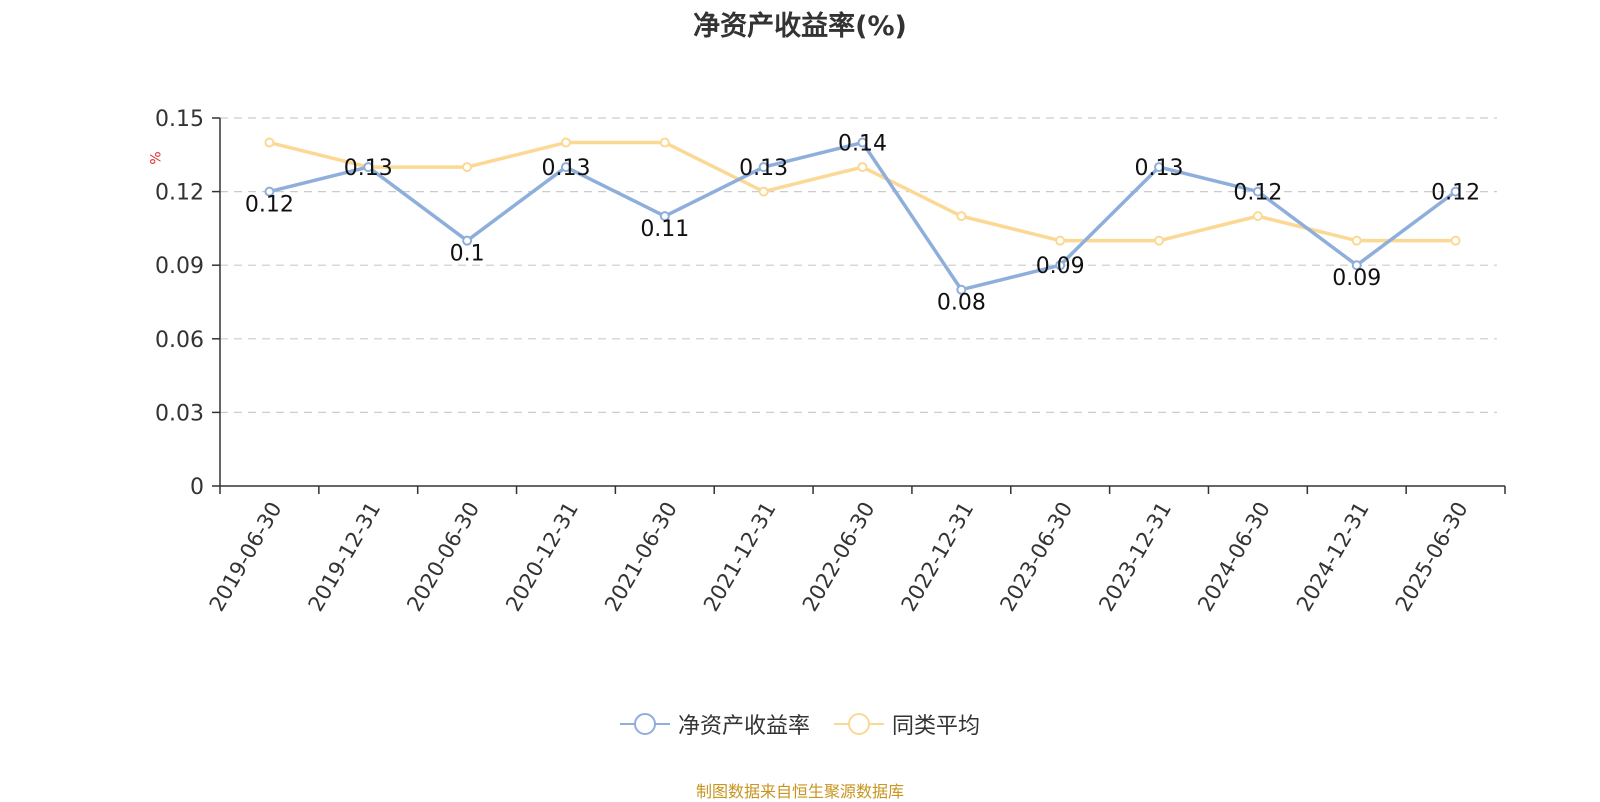  I want to click on x-tick-label: 2019-06-30, so click(246, 557).